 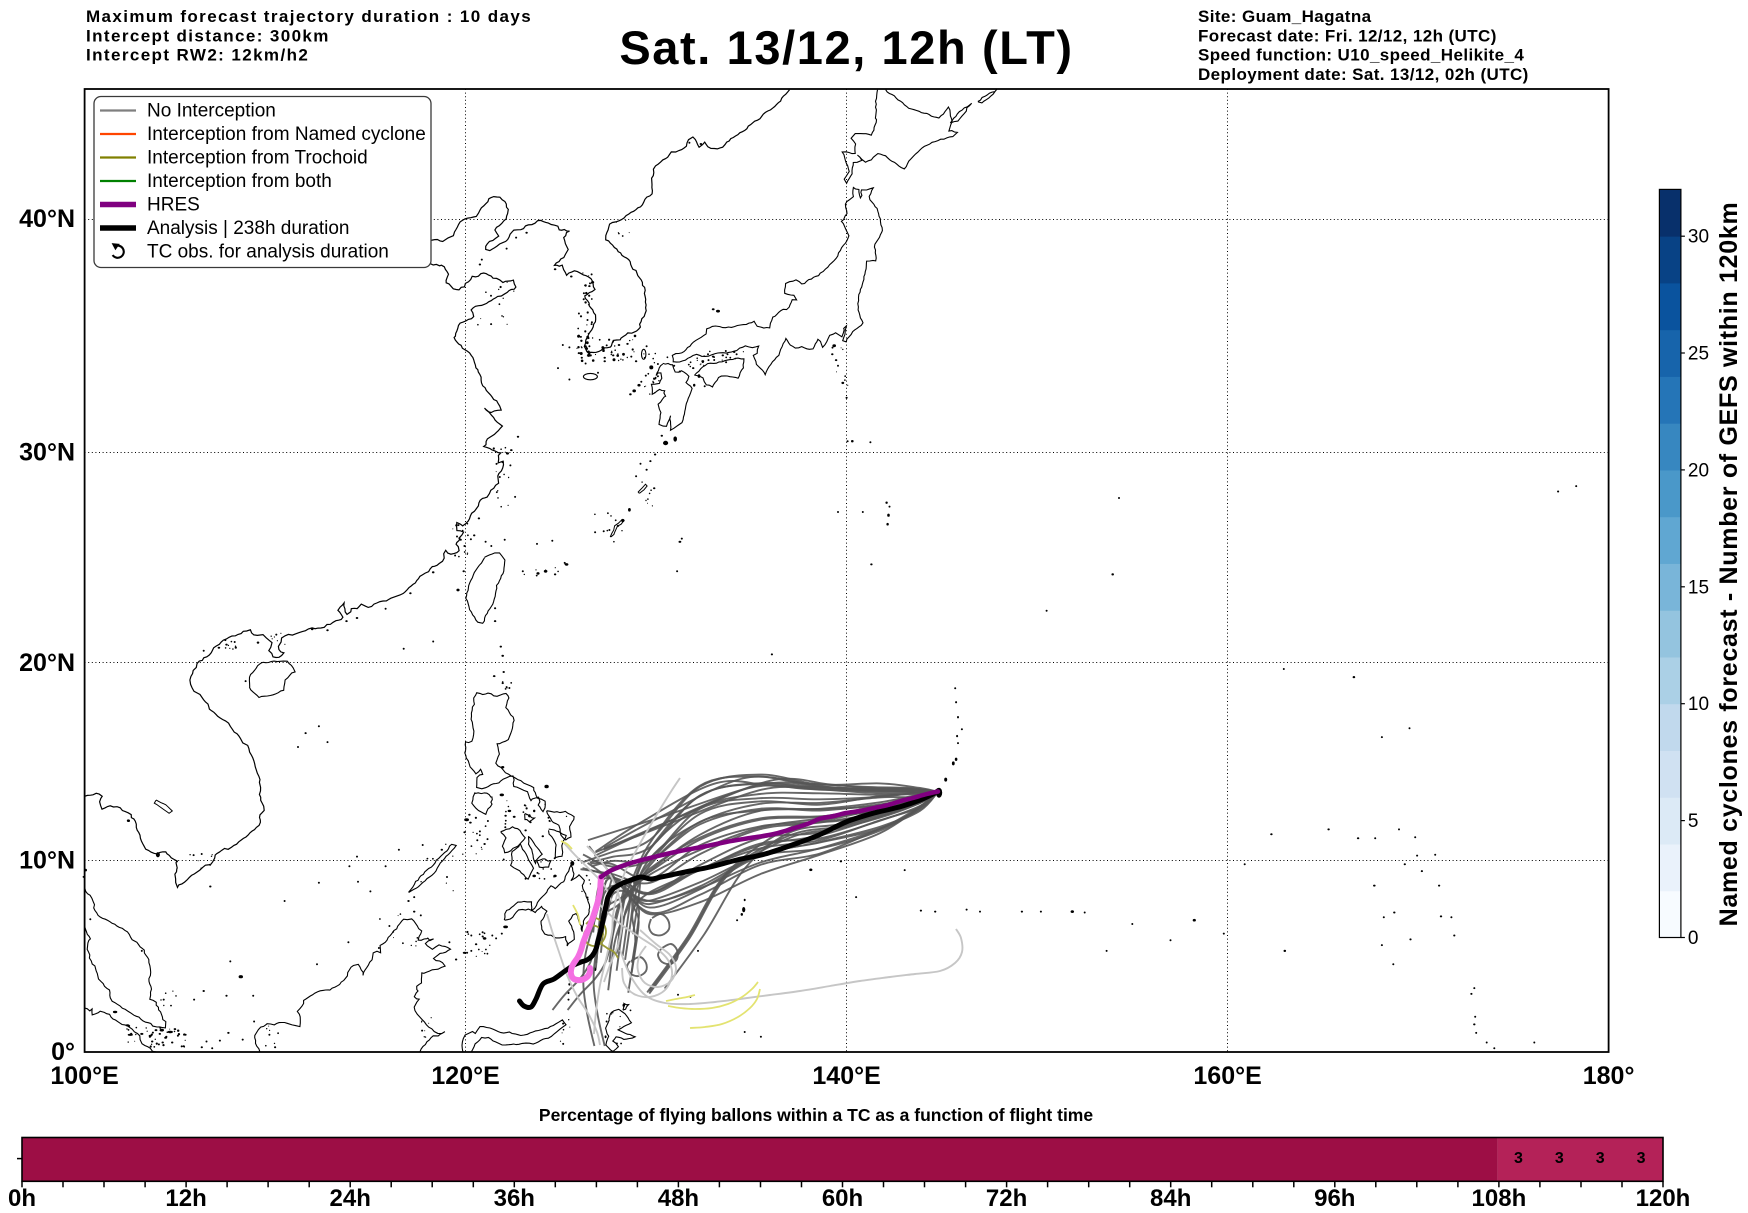 What do you see at coordinates (47, 663) in the screenshot?
I see `svg-text: 20°N` at bounding box center [47, 663].